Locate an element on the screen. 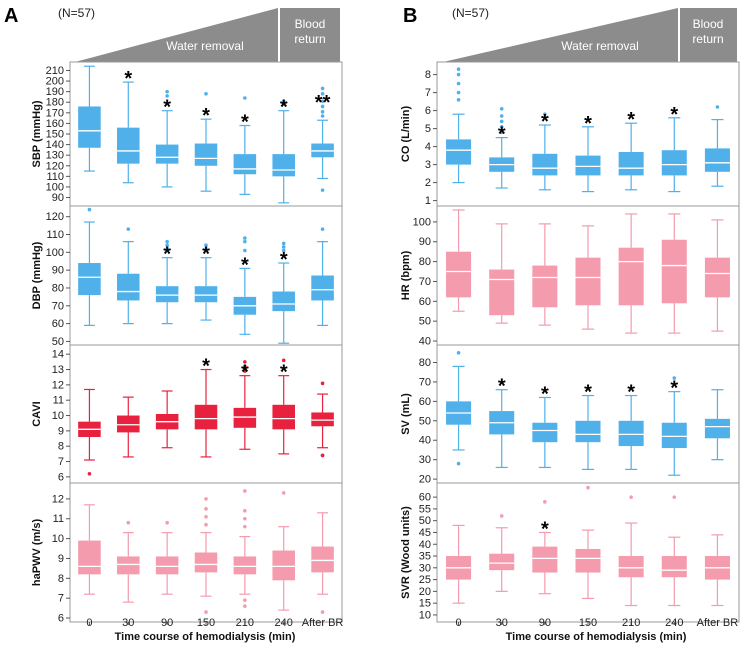  cavi-ytick-label: 11 is located at coordinates (58, 401).